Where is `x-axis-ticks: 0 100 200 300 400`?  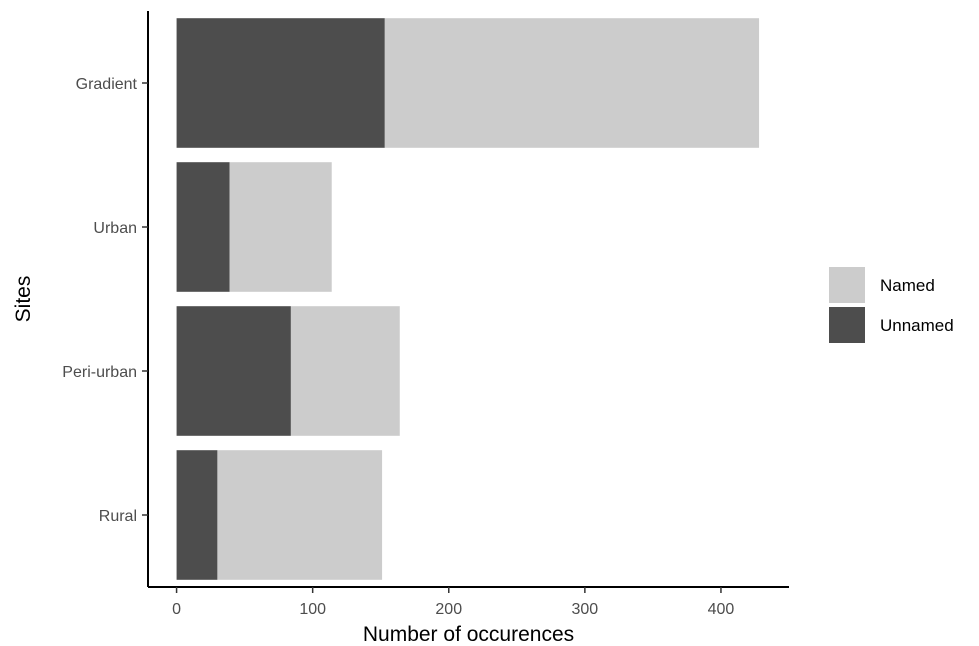
x-axis-ticks: 0 100 200 300 400 is located at coordinates (453, 602).